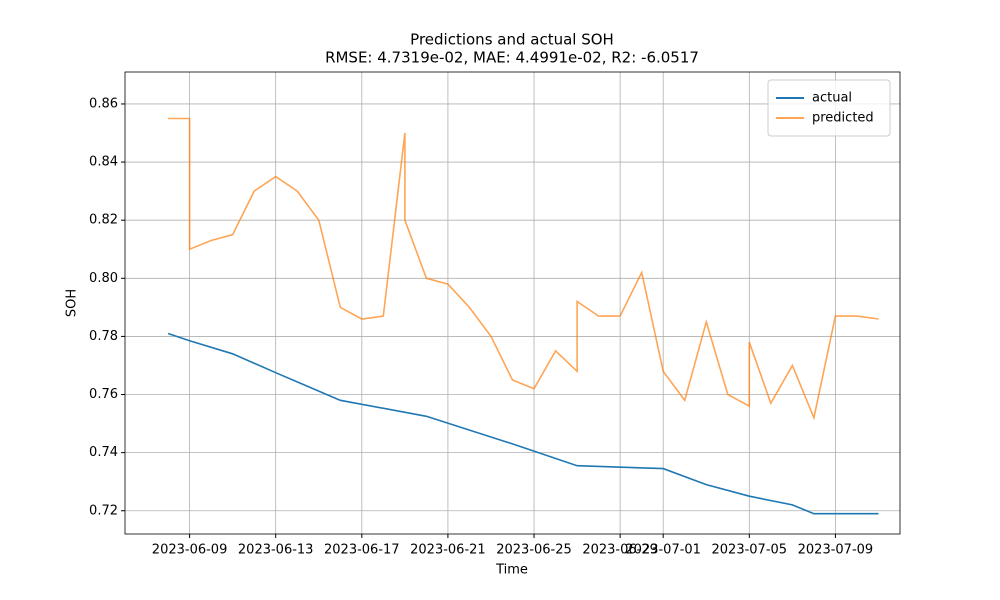 Image resolution: width=1000 pixels, height=600 pixels. I want to click on x-axis-label: Time, so click(511, 570).